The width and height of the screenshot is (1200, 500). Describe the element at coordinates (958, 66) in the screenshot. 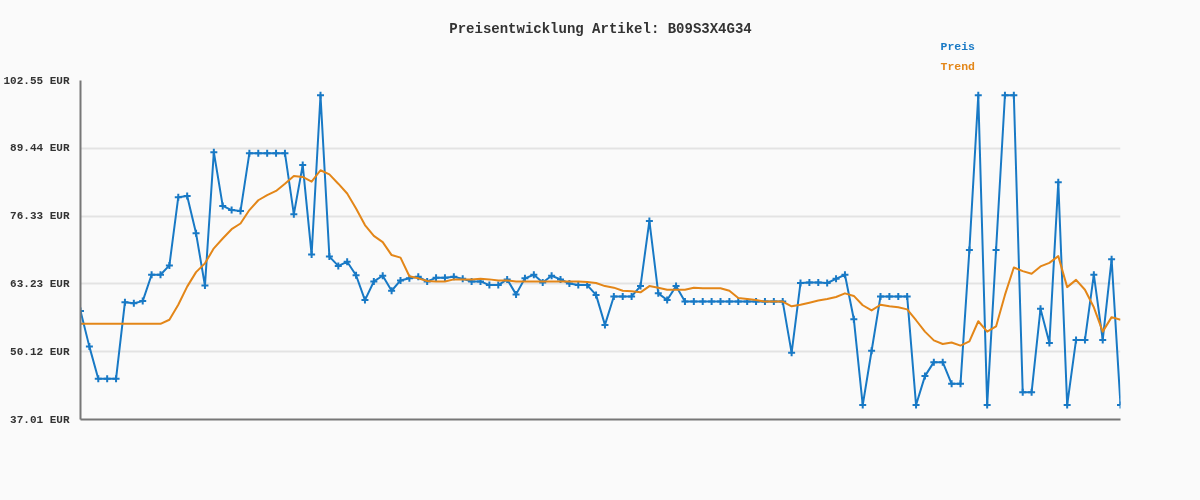

I see `text: Trend` at that location.